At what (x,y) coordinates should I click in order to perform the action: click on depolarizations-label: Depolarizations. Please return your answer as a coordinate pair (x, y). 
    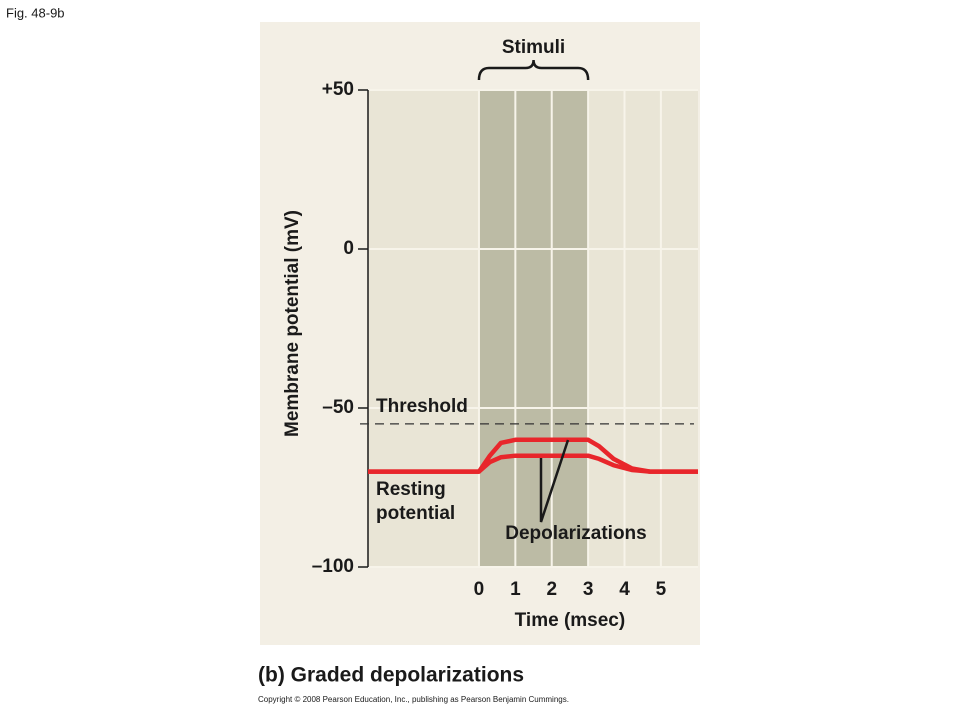
    Looking at the image, I should click on (575, 533).